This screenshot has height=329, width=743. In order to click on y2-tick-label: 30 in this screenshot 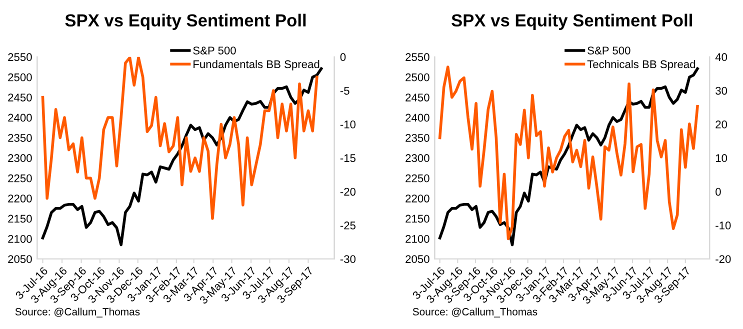, I will do `click(722, 90)`.